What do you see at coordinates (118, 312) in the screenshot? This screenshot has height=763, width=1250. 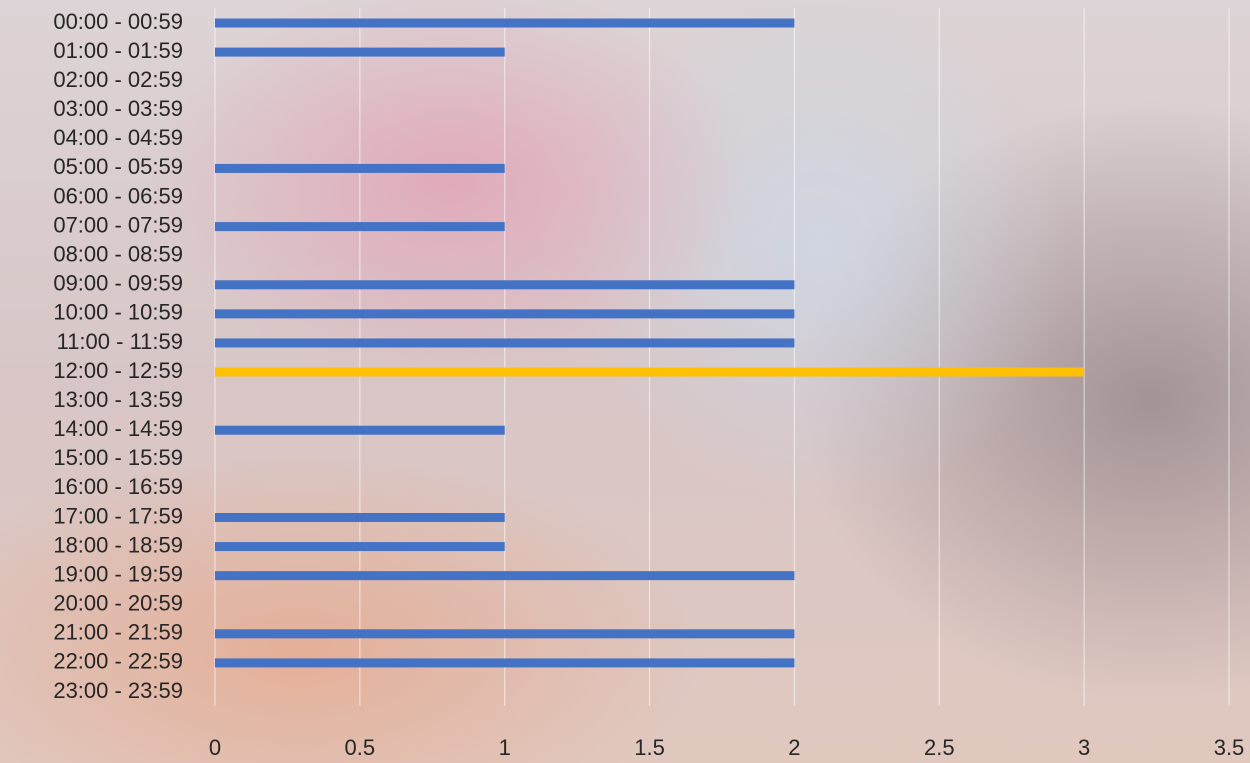 I see `y-tick-label: 10:00 - 10:59` at bounding box center [118, 312].